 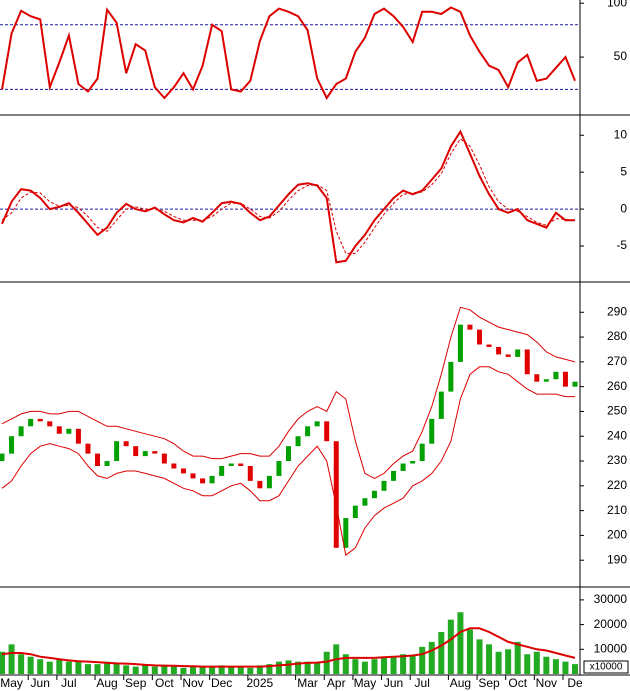 I want to click on y-tick-label: 240, so click(x=617, y=435).